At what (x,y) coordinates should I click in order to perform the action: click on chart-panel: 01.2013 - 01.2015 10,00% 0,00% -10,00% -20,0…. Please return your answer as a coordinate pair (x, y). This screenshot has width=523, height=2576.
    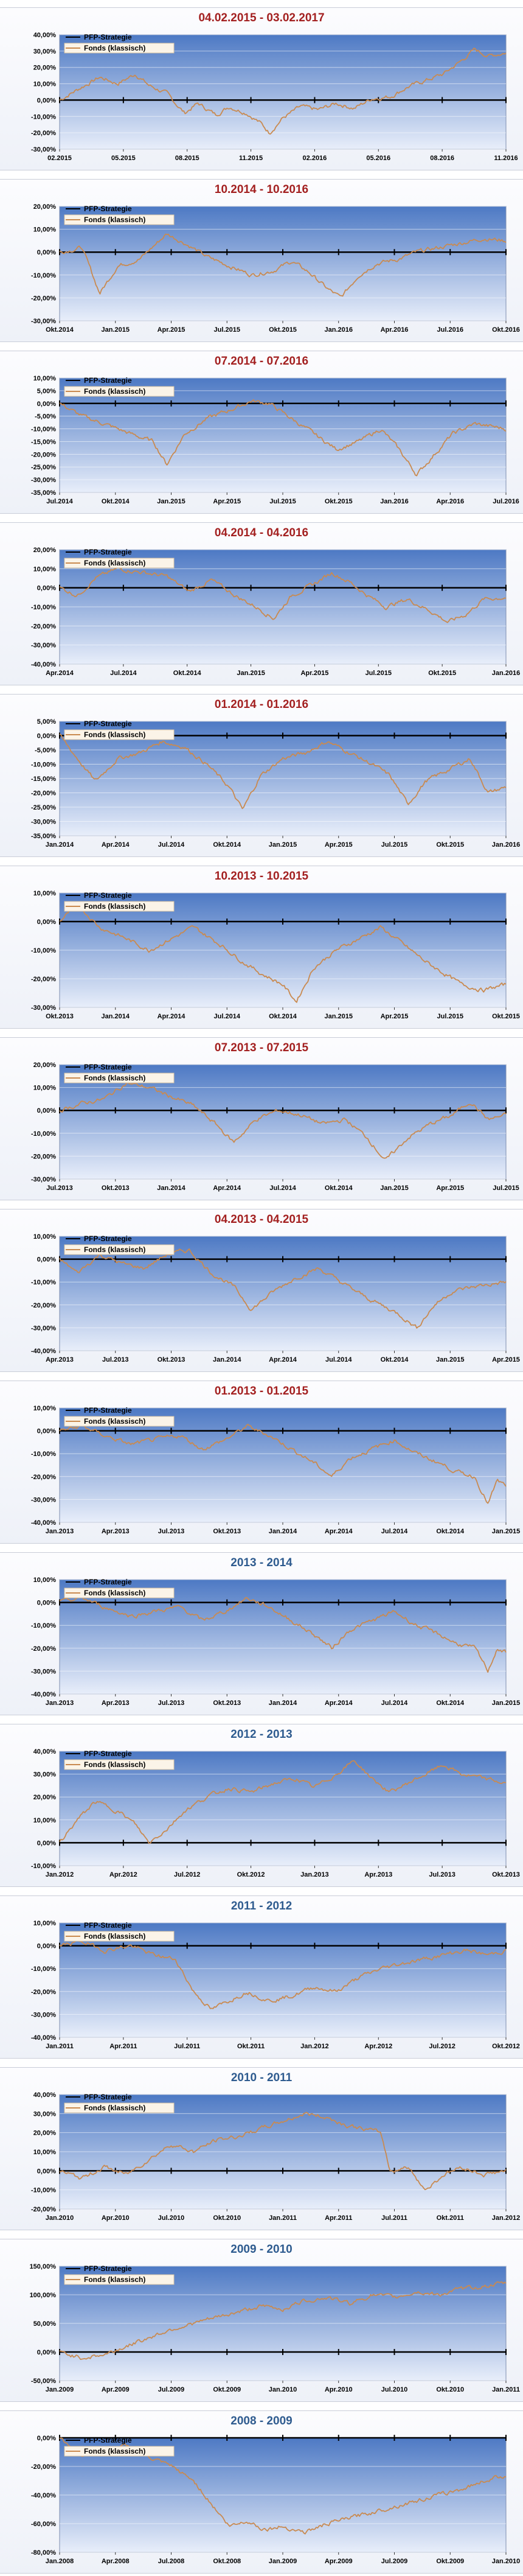
    Looking at the image, I should click on (261, 1463).